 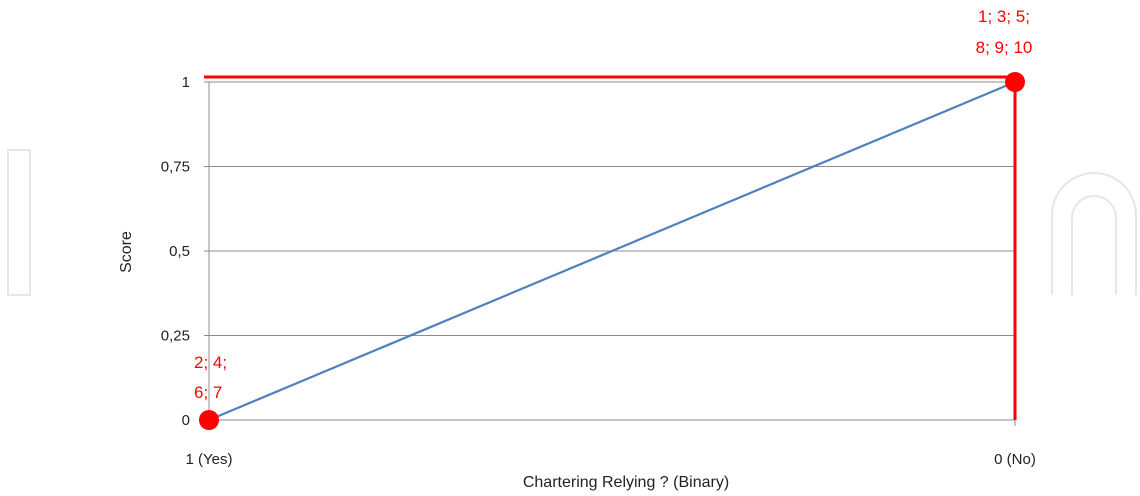 What do you see at coordinates (210, 362) in the screenshot?
I see `point-label-line: 2; 4;` at bounding box center [210, 362].